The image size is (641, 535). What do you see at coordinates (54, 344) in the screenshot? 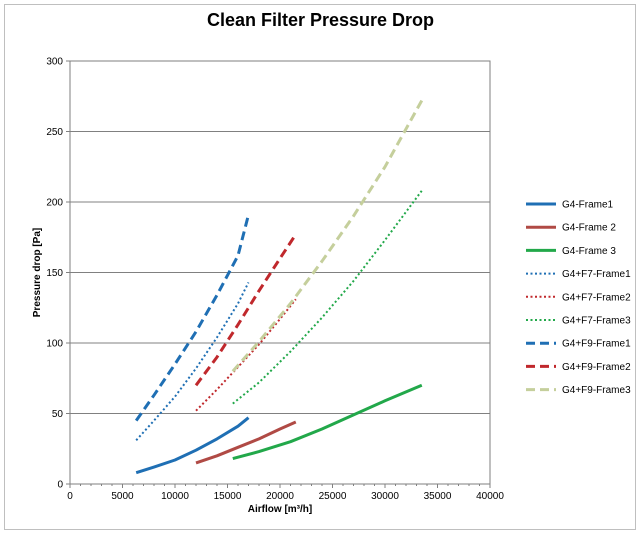
I see `y-tick-label: 100` at bounding box center [54, 344].